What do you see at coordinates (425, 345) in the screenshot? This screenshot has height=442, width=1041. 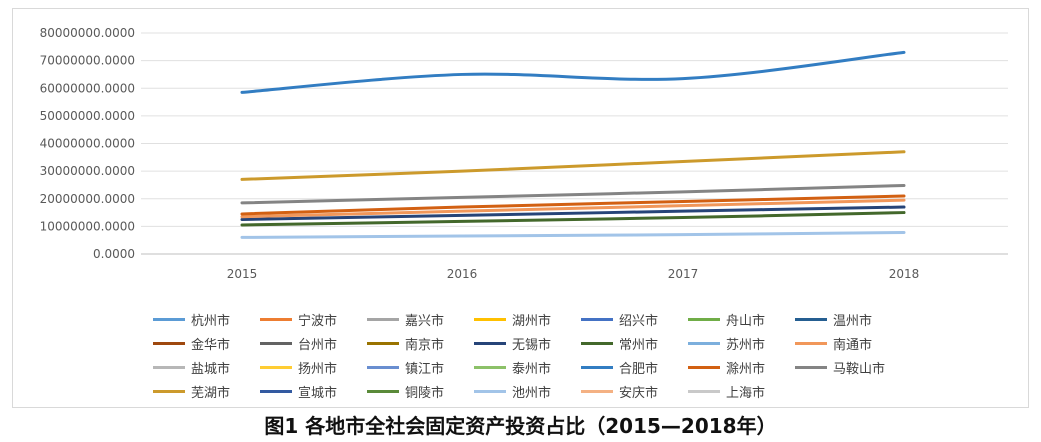 I see `legend-label: 南京市` at bounding box center [425, 345].